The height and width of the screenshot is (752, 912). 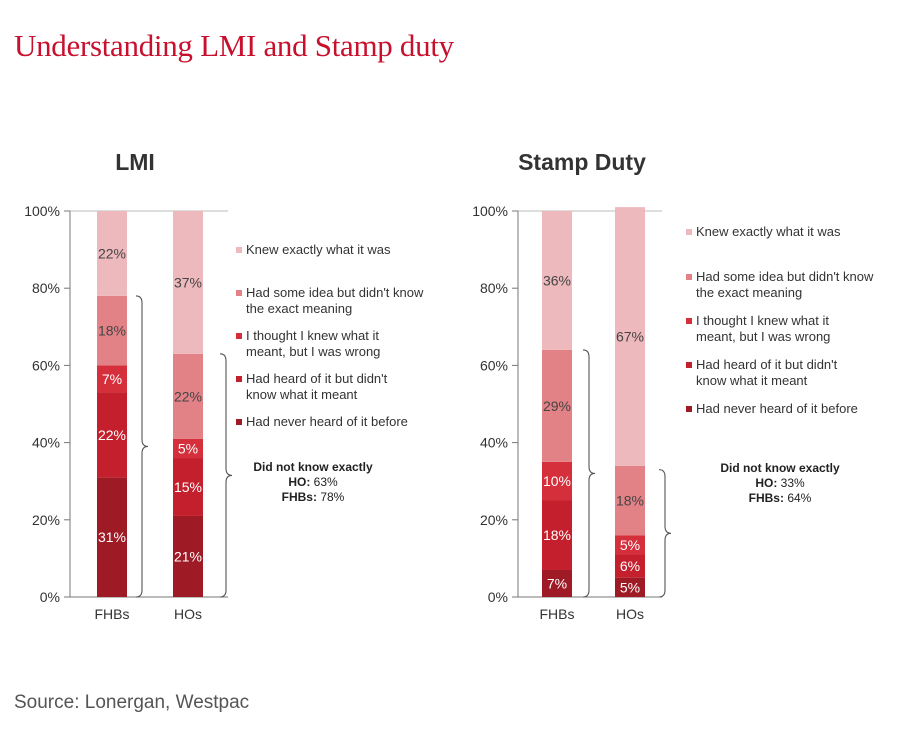 I want to click on page-title: Understanding LMI and Stamp duty, so click(x=234, y=45).